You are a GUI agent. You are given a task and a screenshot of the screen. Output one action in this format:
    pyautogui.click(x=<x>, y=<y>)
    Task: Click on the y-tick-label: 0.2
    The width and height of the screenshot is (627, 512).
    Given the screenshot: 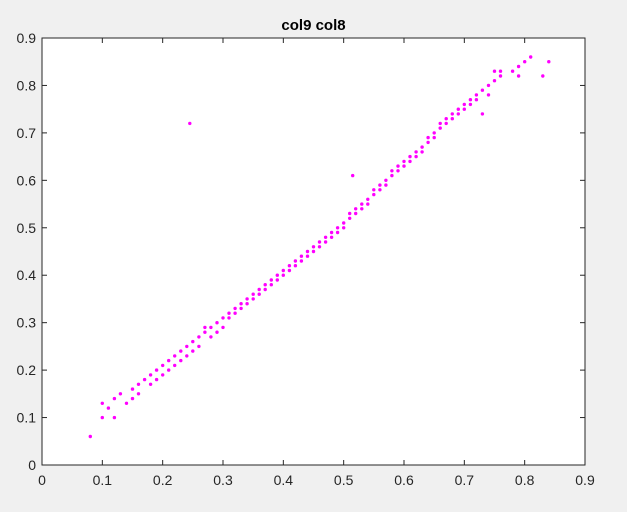 What is the action you would take?
    pyautogui.click(x=27, y=370)
    